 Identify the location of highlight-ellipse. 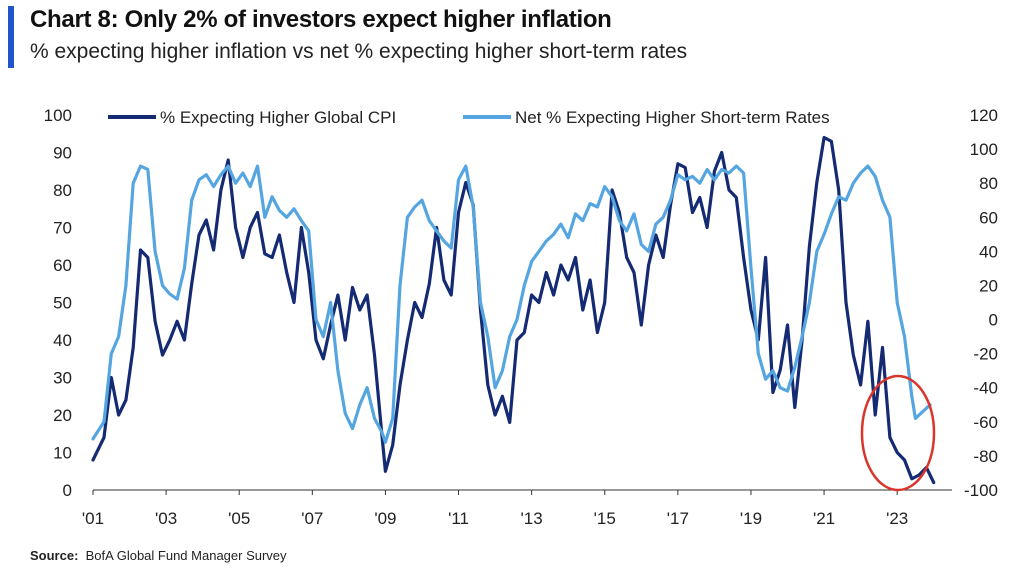
(898, 433).